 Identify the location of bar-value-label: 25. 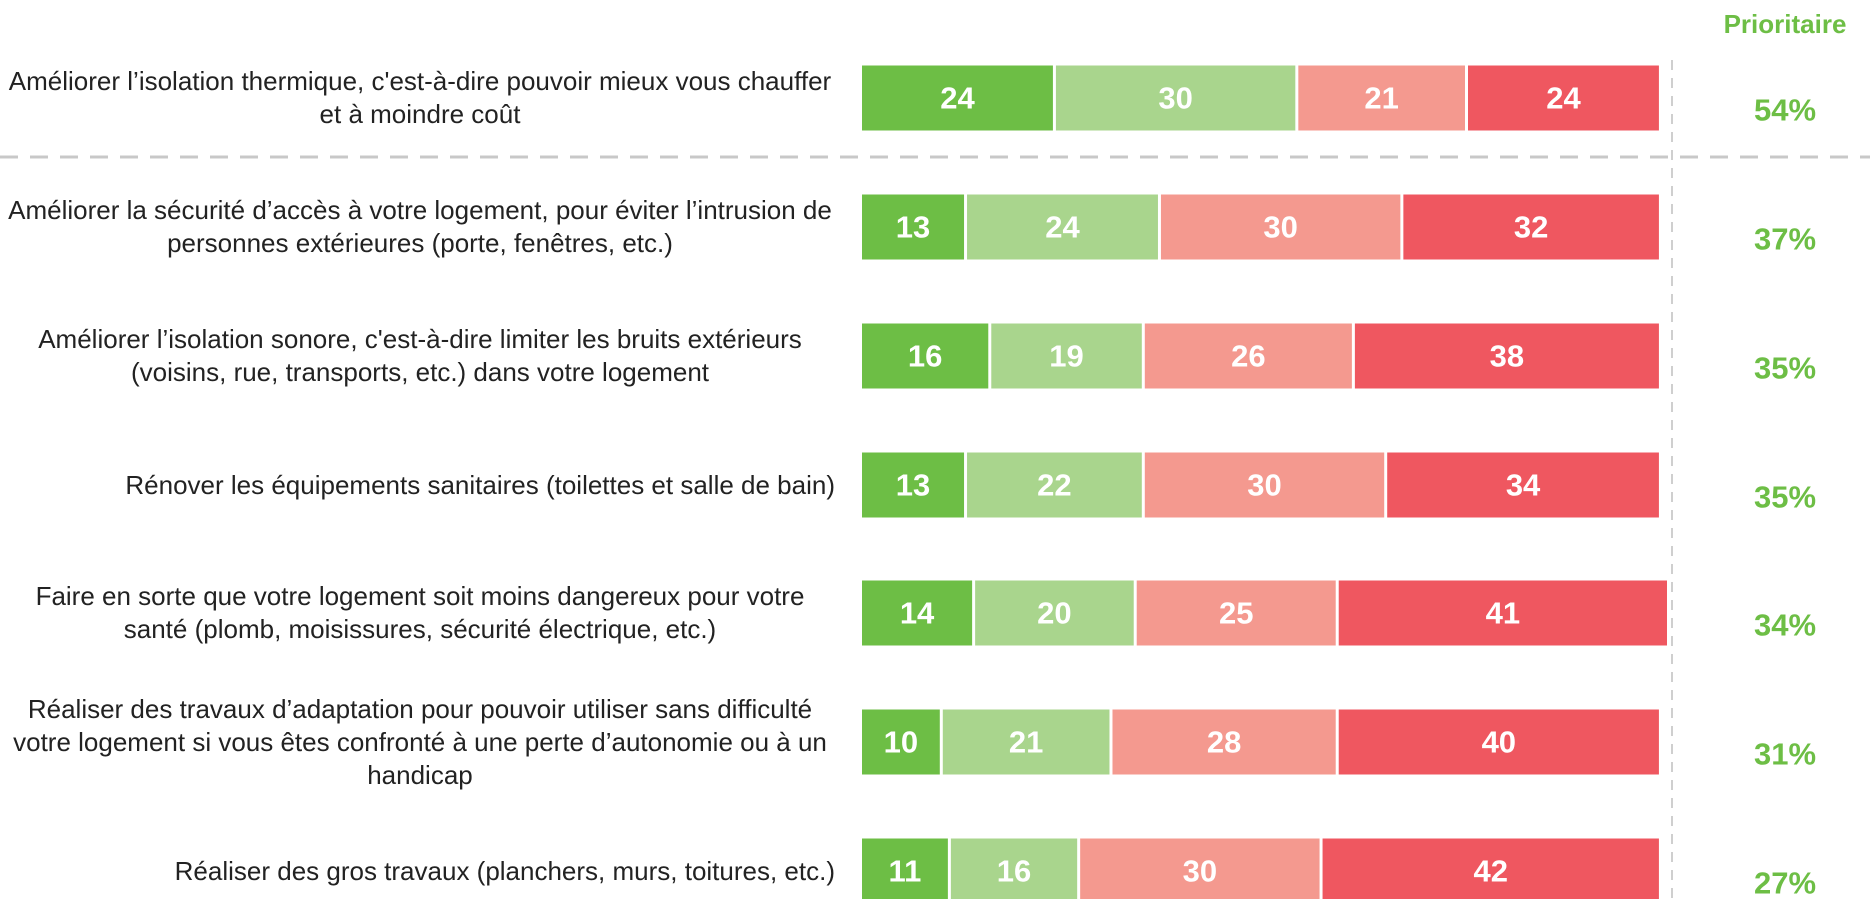
(1236, 613).